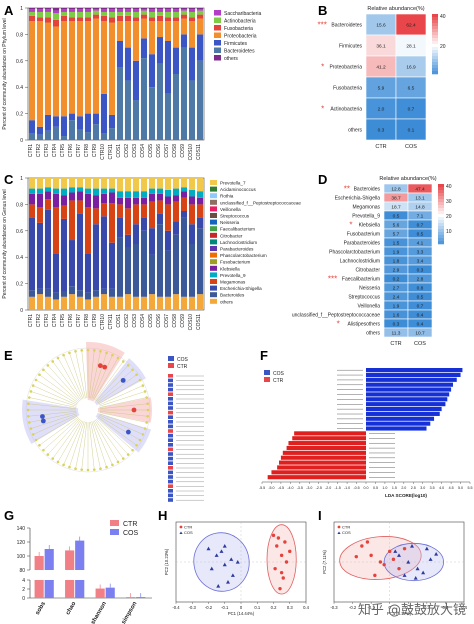  I want to click on lda-bar, so click(324, 452).